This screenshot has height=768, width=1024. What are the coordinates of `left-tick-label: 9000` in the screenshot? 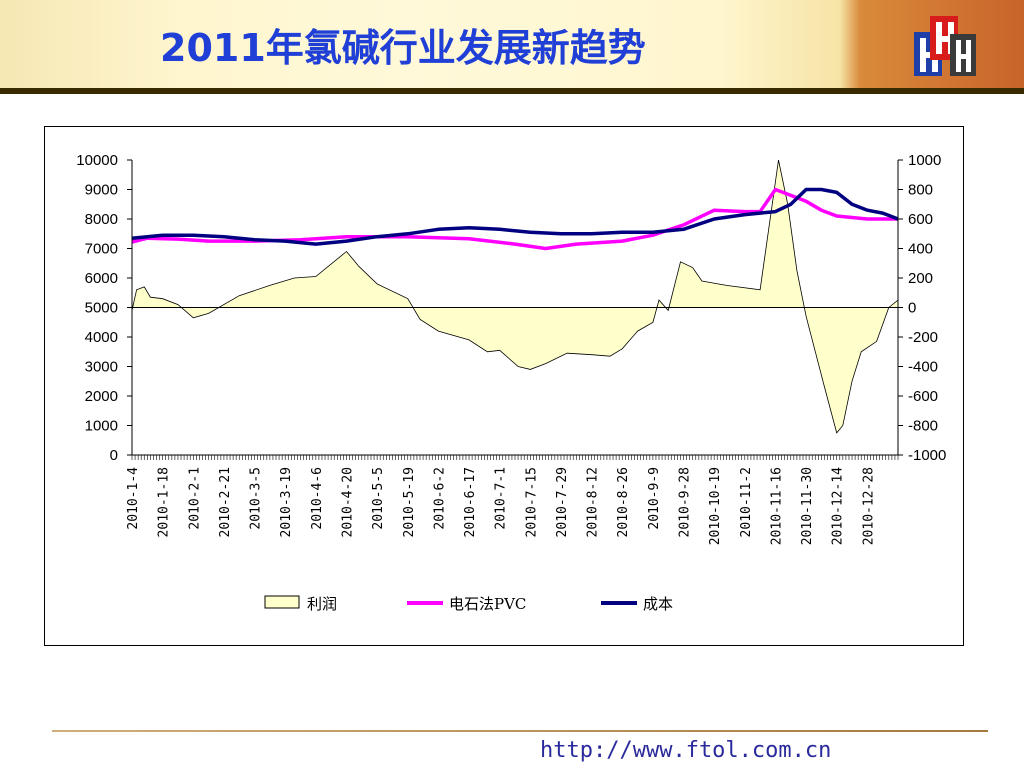 It's located at (101, 190).